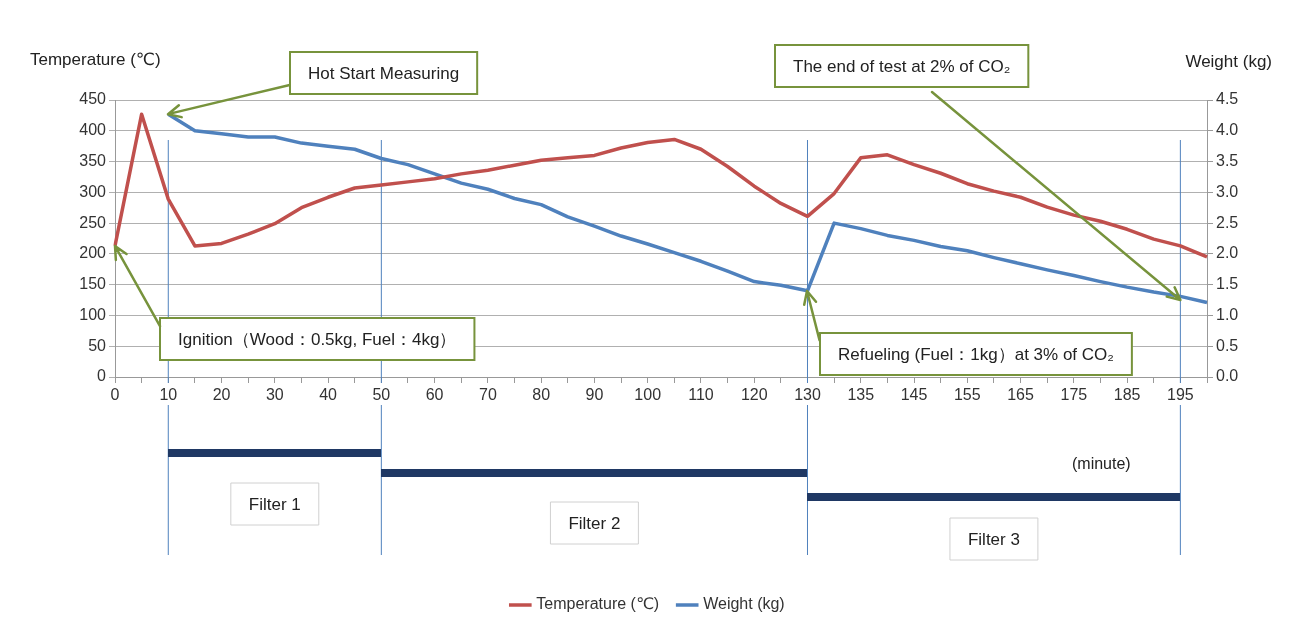  What do you see at coordinates (701, 395) in the screenshot?
I see `x-tick-label: 110` at bounding box center [701, 395].